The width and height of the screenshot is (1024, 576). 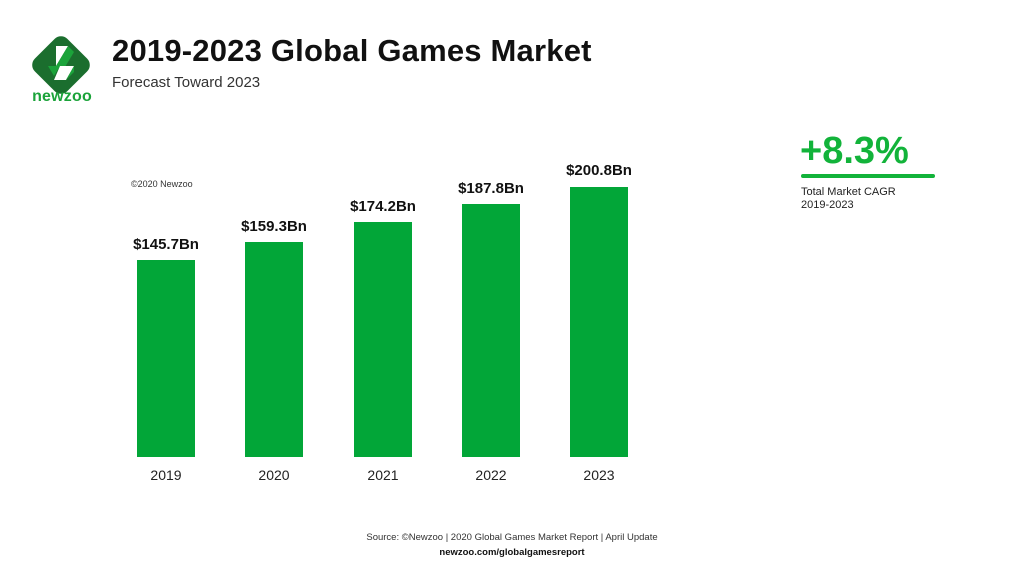 I want to click on x-axis-label: 2021, so click(x=383, y=475).